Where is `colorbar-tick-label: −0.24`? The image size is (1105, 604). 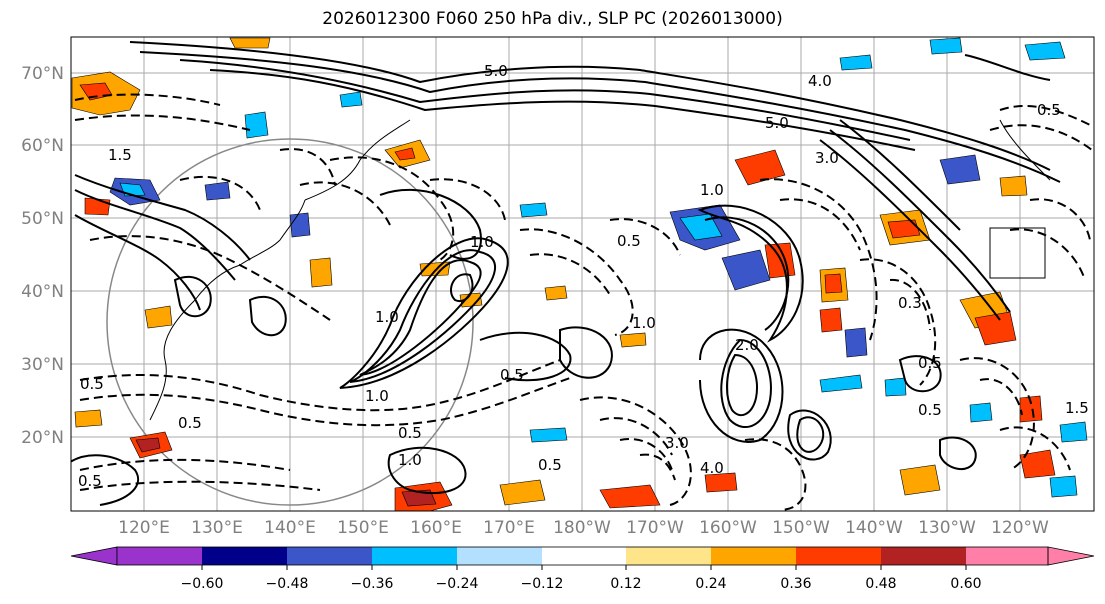
colorbar-tick-label: −0.24 is located at coordinates (457, 584).